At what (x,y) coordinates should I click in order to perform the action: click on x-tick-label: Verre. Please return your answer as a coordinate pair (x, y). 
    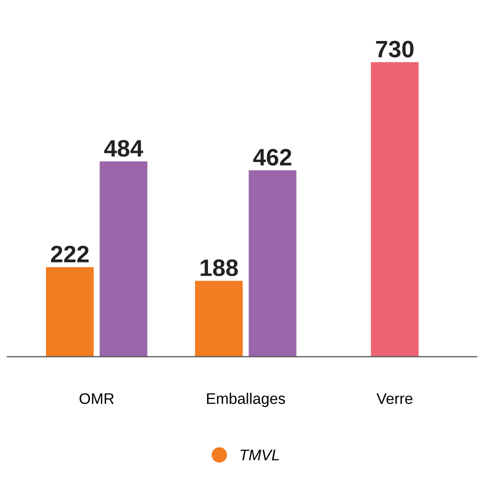
    Looking at the image, I should click on (394, 398).